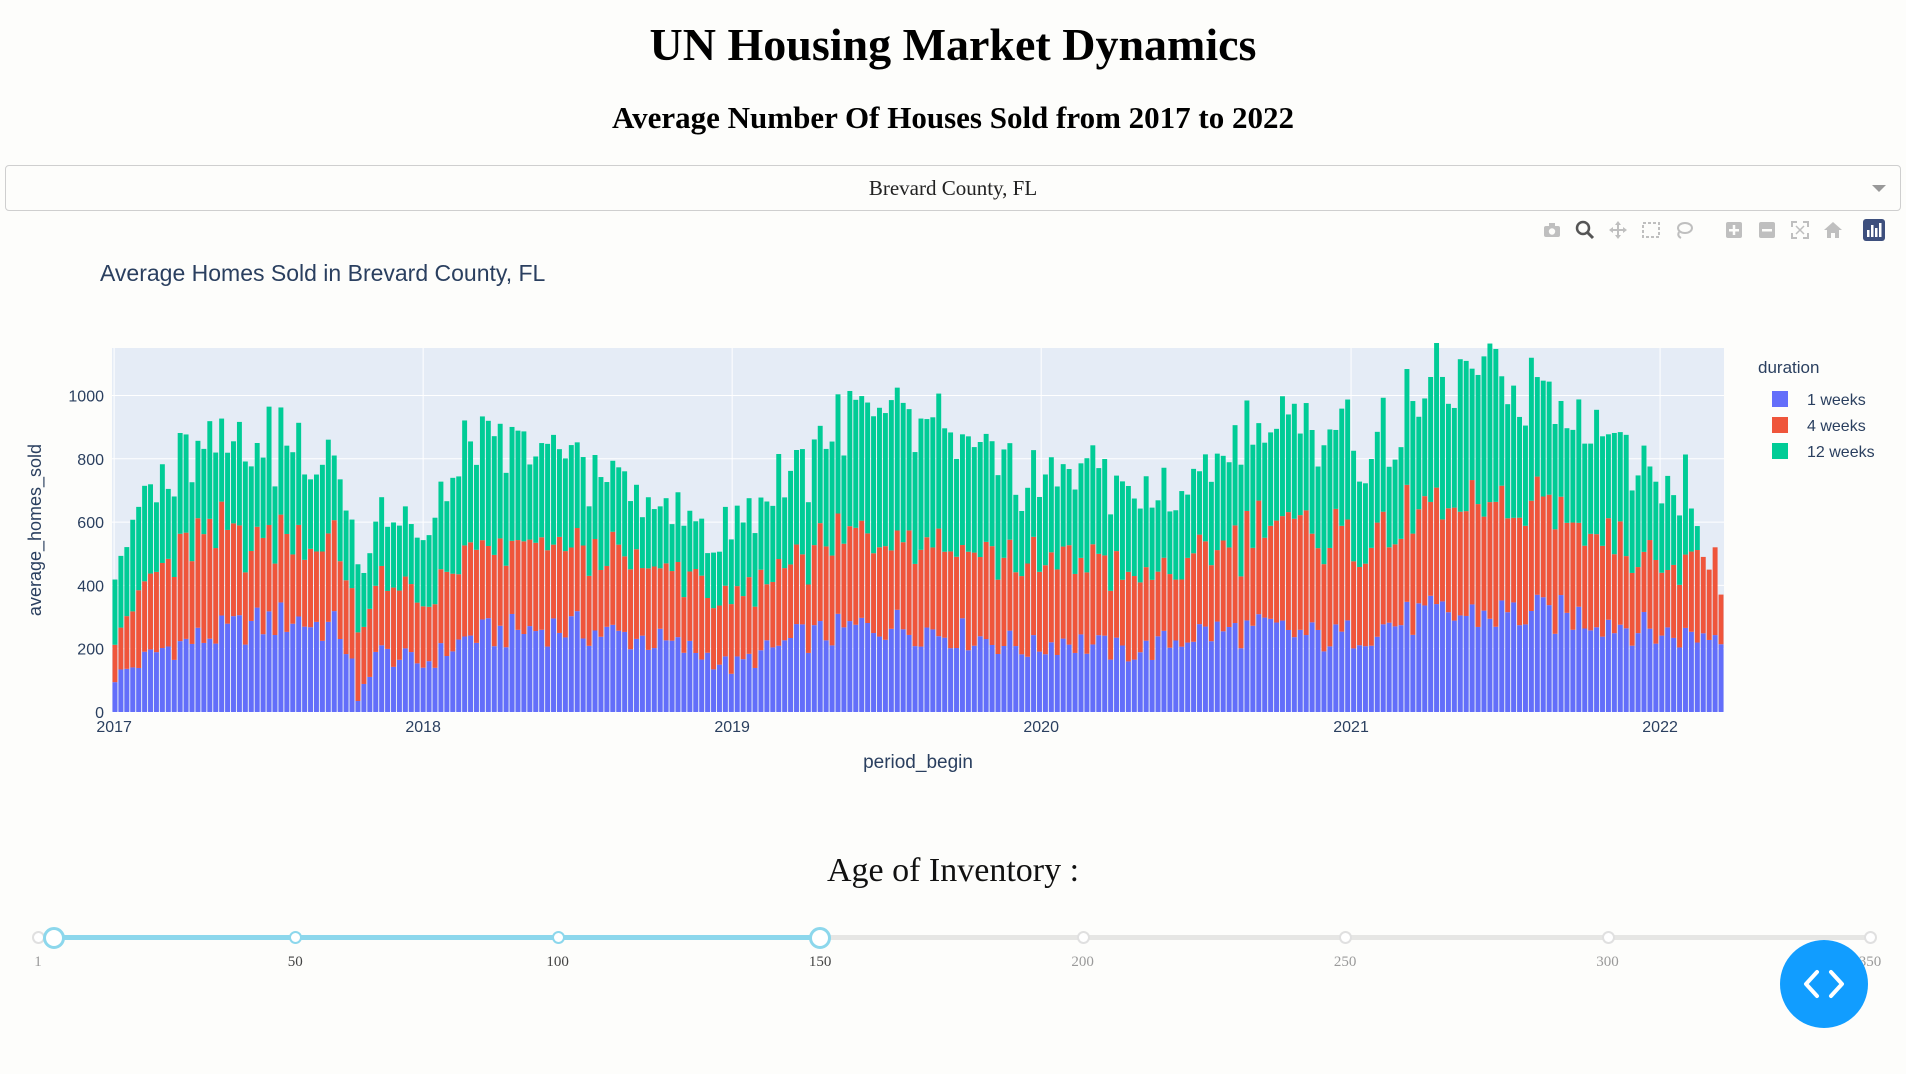 The height and width of the screenshot is (1074, 1906). What do you see at coordinates (558, 937) in the screenshot?
I see `slider-mark-dot` at bounding box center [558, 937].